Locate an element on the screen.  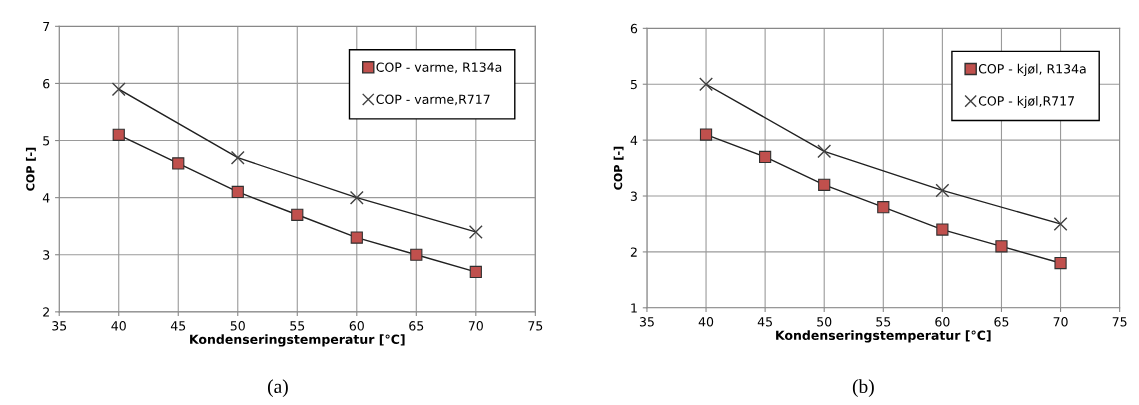
legend-label: COP - varme, R134a is located at coordinates (439, 68).